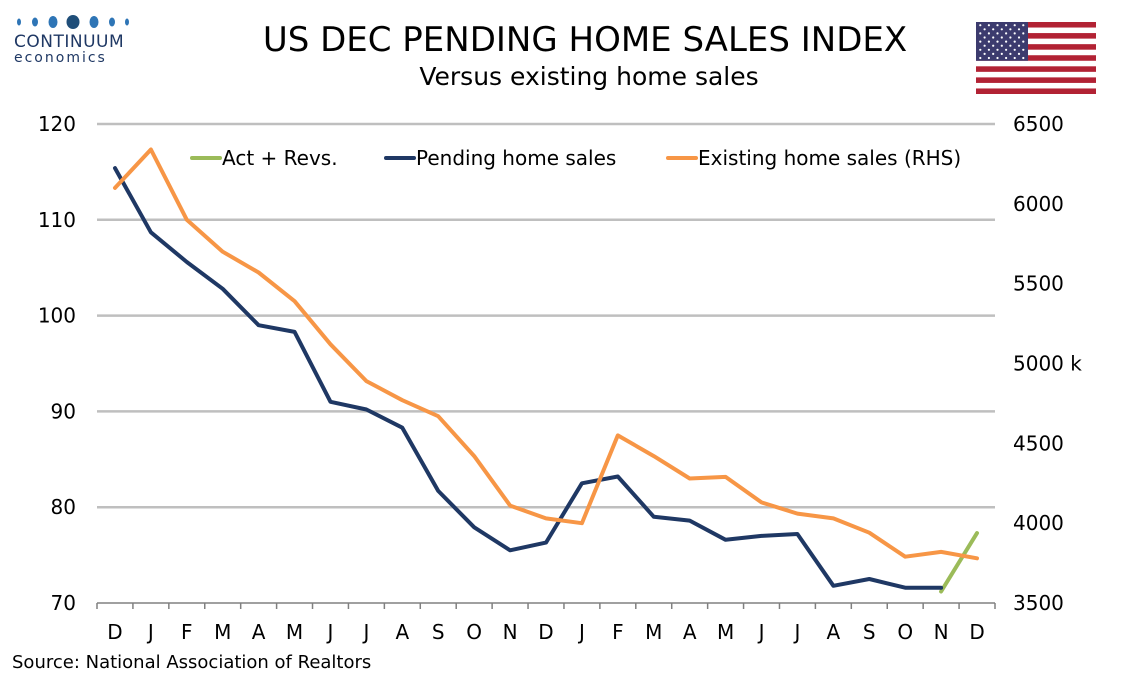  What do you see at coordinates (1038, 204) in the screenshot?
I see `right-tick-label: 6000` at bounding box center [1038, 204].